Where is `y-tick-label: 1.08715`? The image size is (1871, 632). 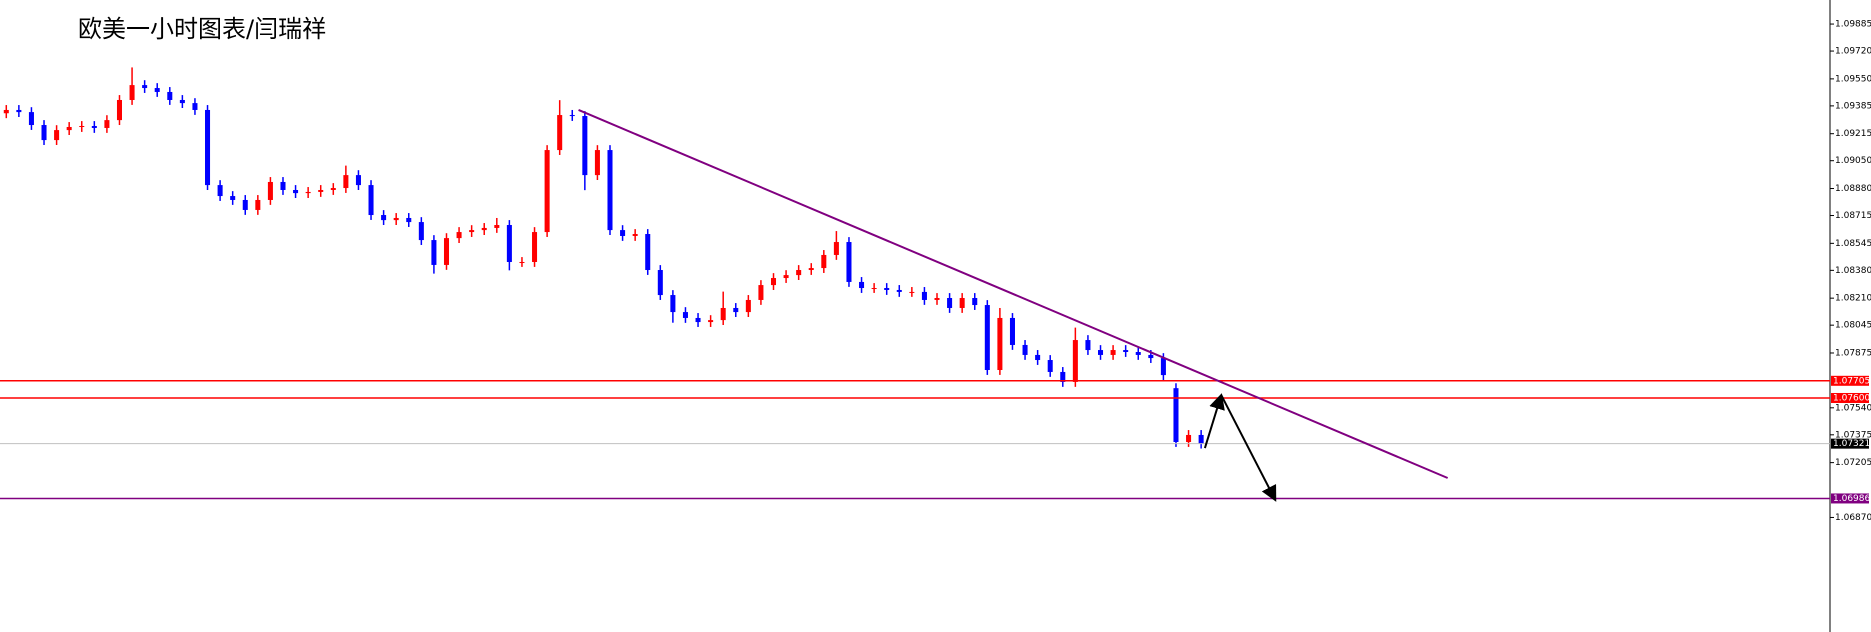
y-tick-label: 1.08715 is located at coordinates (1853, 216).